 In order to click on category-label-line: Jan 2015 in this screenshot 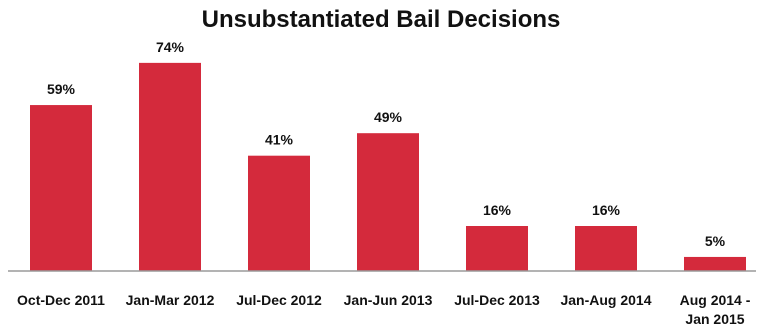, I will do `click(714, 319)`.